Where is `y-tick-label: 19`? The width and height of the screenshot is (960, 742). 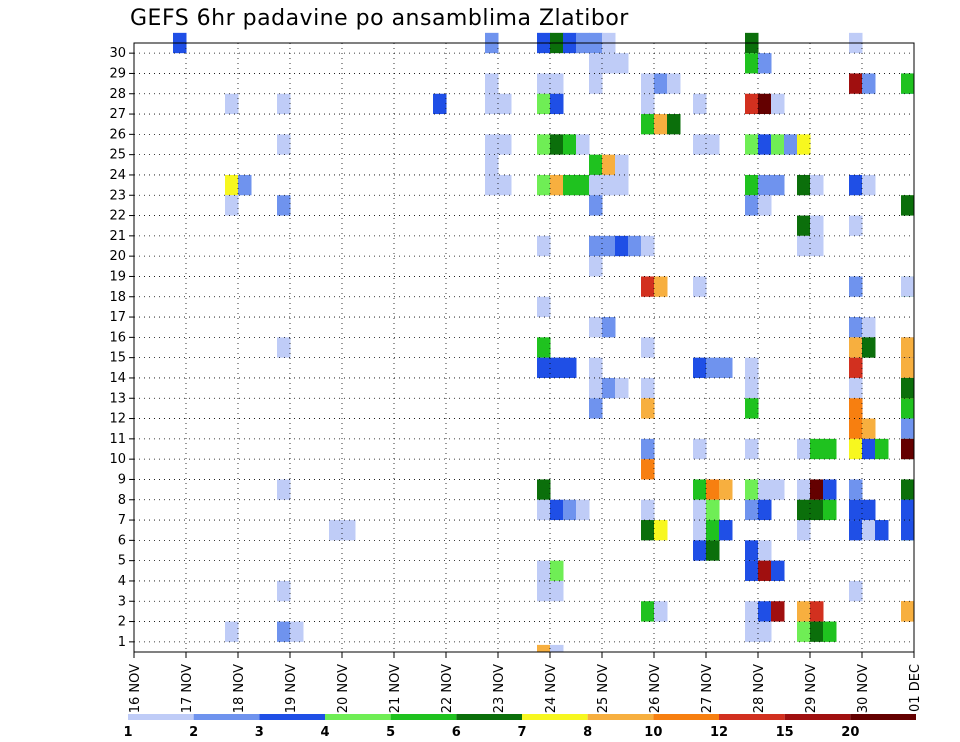 y-tick-label: 19 is located at coordinates (117, 276).